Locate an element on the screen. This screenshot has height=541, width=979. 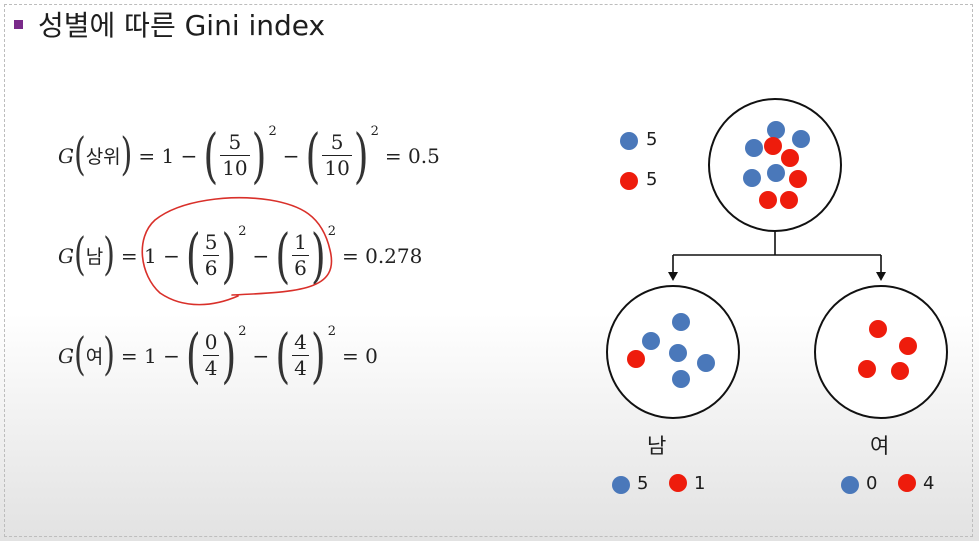
male-blue-count: 5 is located at coordinates (643, 483).